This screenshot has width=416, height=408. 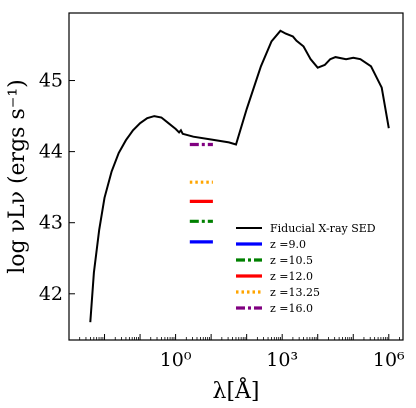 I want to click on y-tick-label-45: 45, so click(x=51, y=81).